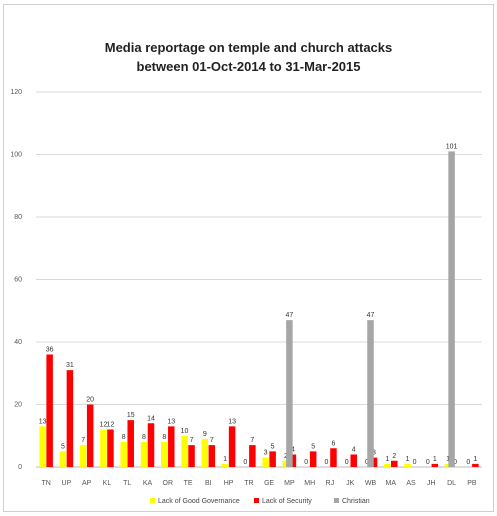 The image size is (497, 516). I want to click on data-label: 4, so click(293, 450).